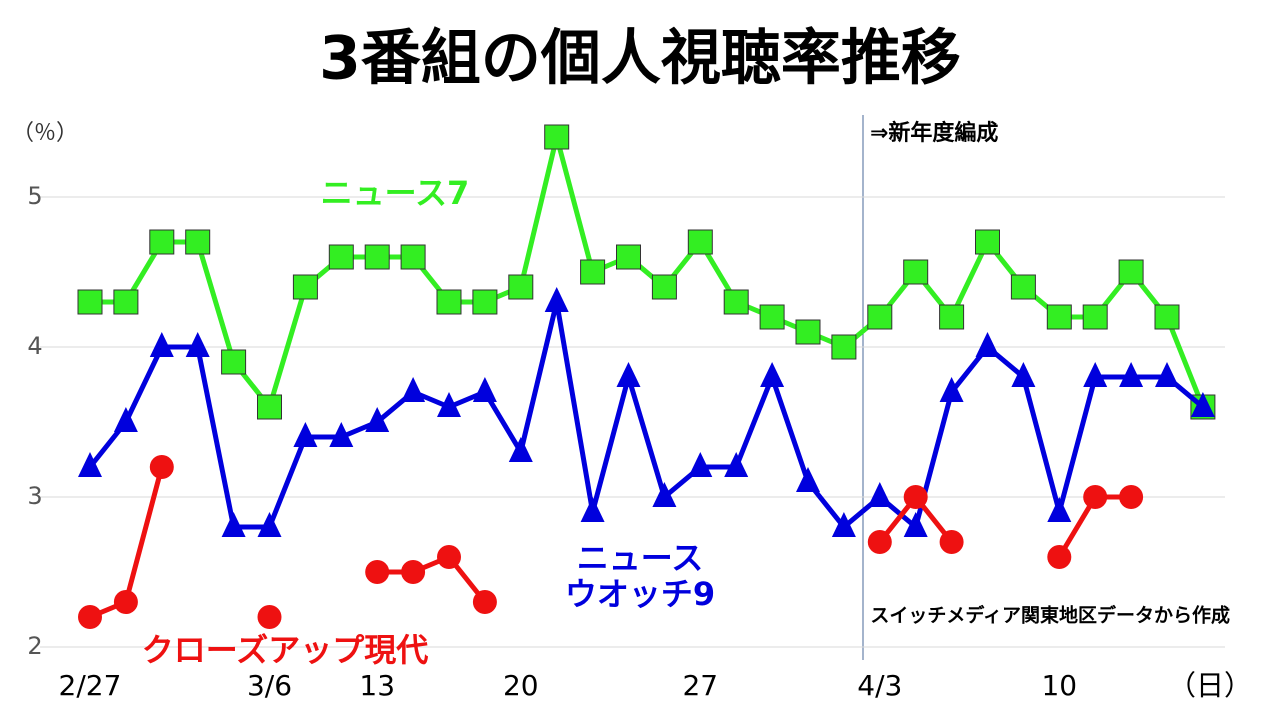 The image size is (1280, 720). Describe the element at coordinates (34, 346) in the screenshot. I see `y-tick-label: 4` at that location.